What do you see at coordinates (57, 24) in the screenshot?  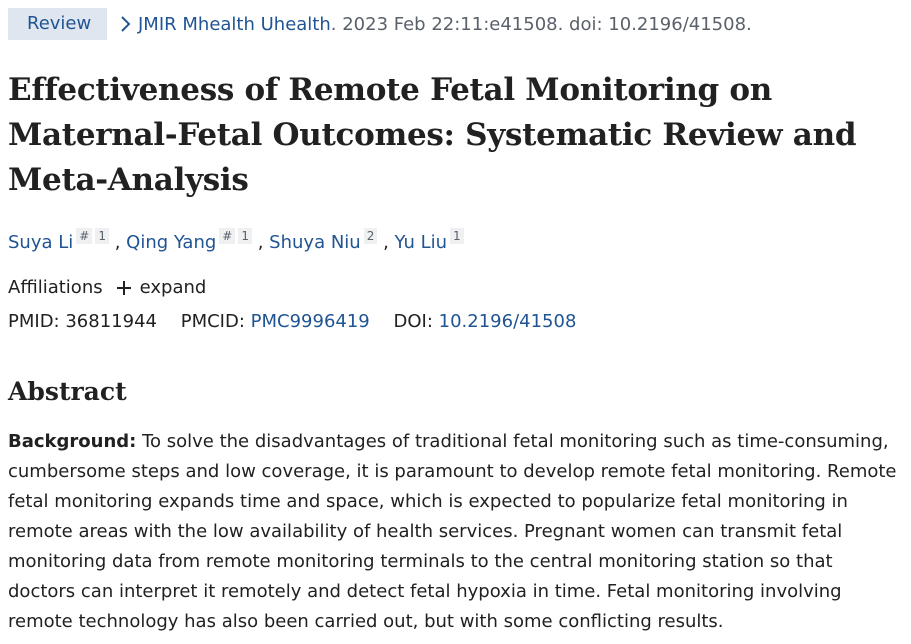 I see `article-type-badge: Review` at bounding box center [57, 24].